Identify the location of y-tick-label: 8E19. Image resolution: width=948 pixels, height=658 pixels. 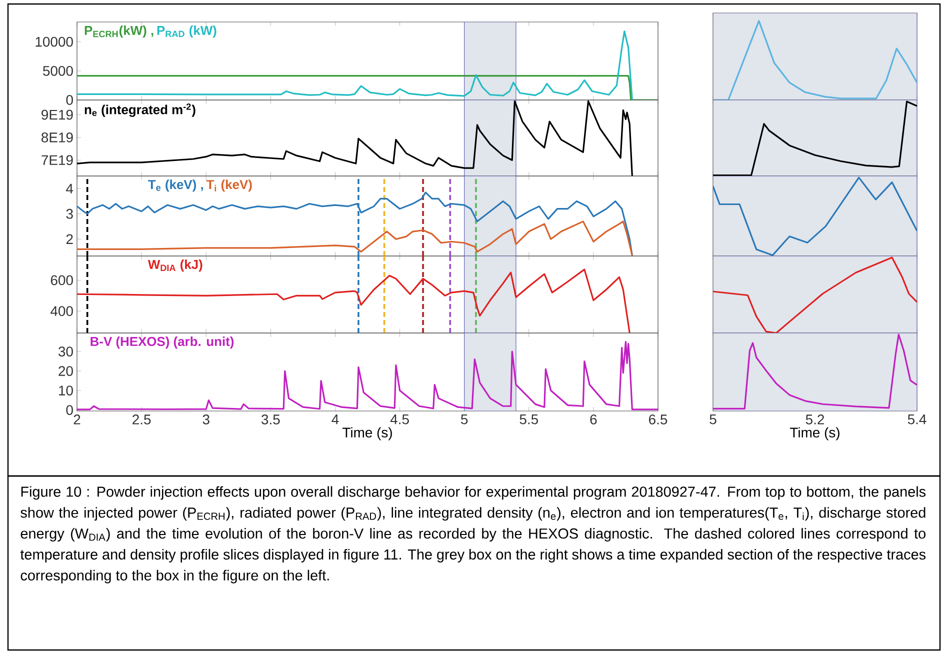
(57, 137).